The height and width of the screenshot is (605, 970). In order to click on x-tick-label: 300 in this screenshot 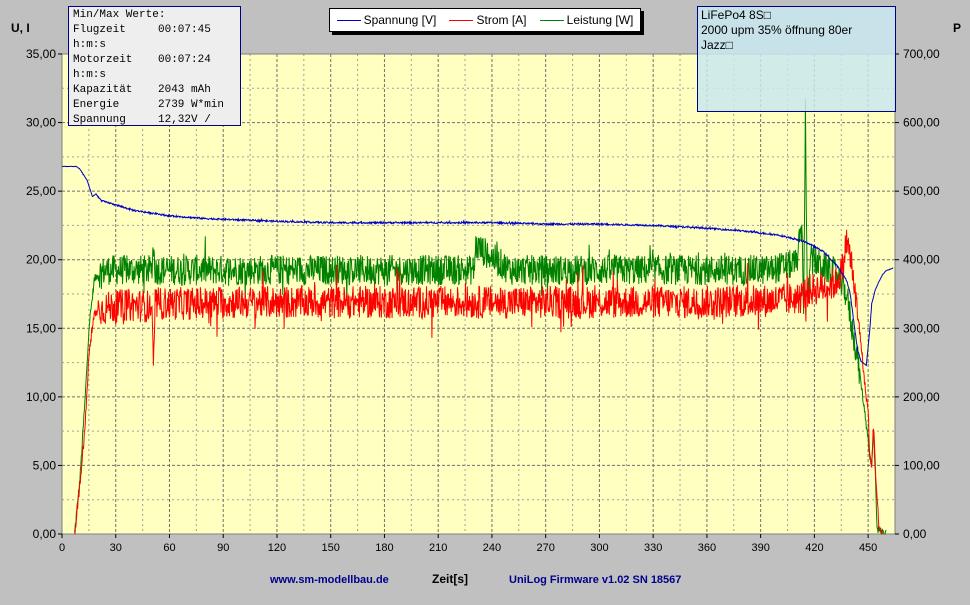, I will do `click(599, 548)`.